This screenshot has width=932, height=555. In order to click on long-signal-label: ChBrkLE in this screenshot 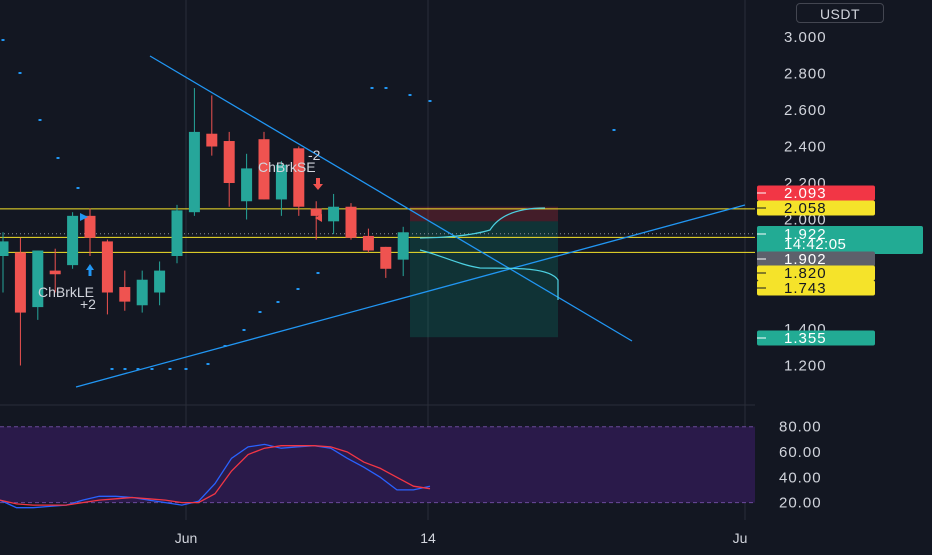, I will do `click(66, 292)`.